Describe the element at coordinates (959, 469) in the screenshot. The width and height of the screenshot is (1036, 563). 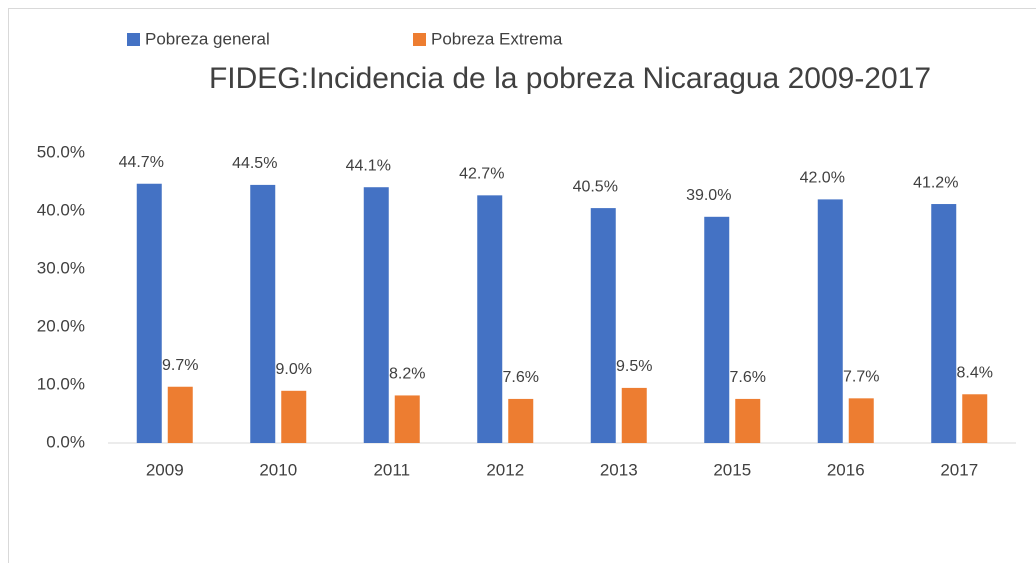
I see `x-tick-label: 2017` at that location.